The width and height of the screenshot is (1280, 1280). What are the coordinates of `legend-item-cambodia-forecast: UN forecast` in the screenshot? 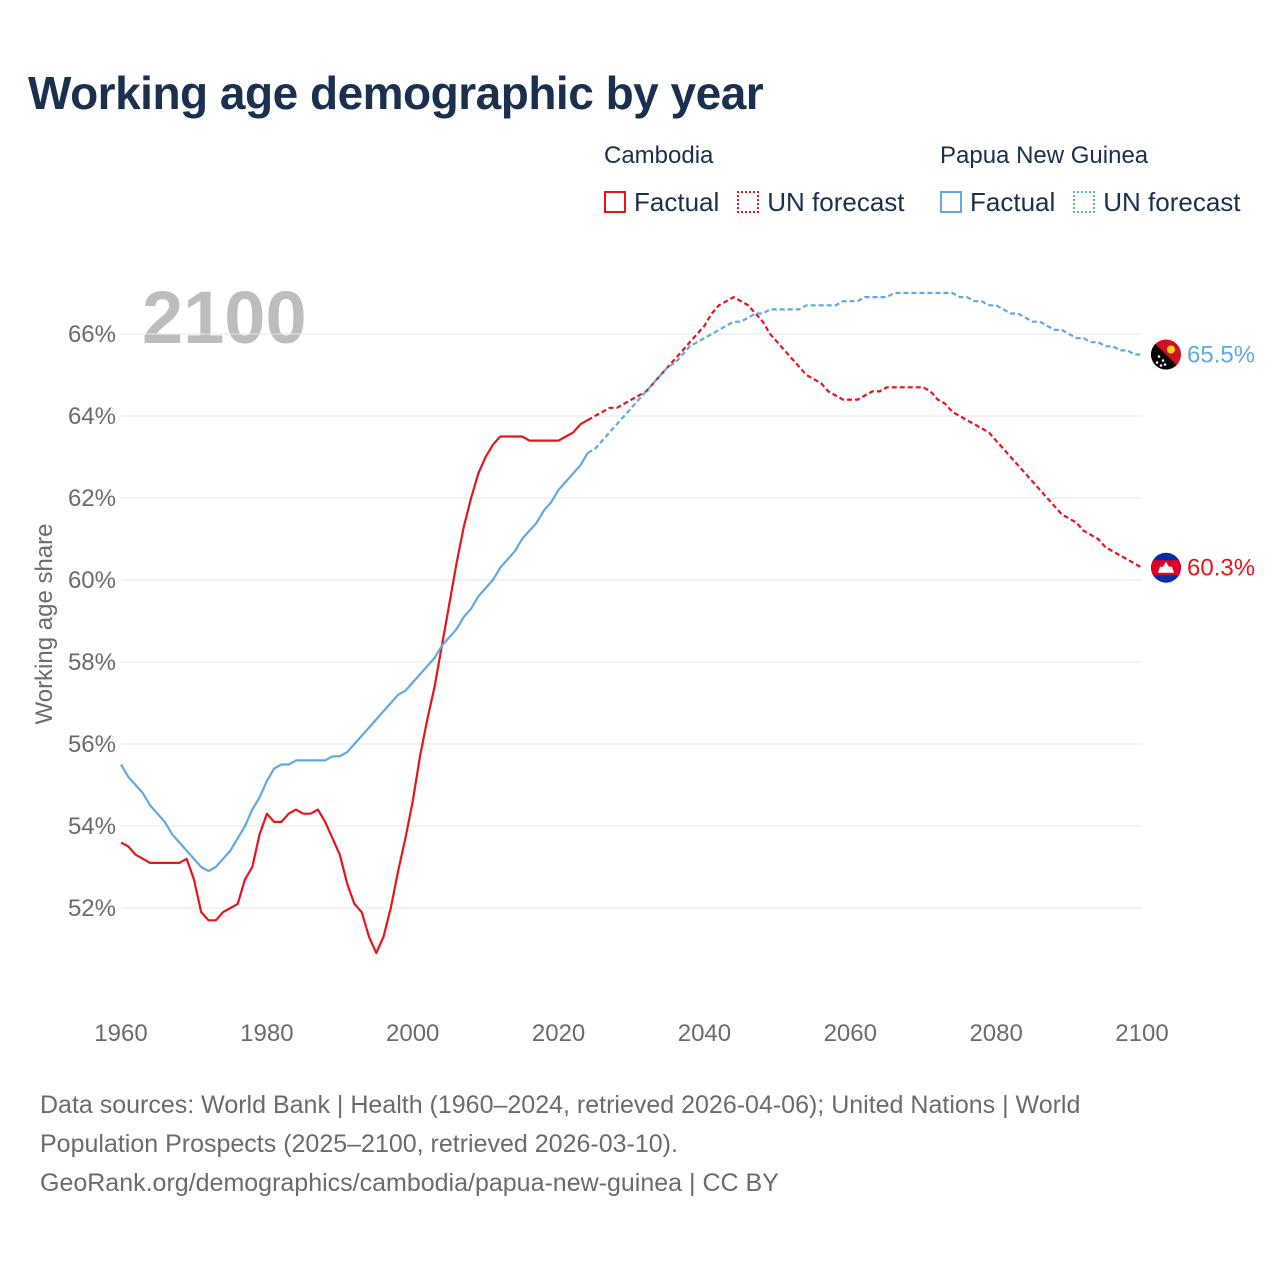 It's located at (821, 202).